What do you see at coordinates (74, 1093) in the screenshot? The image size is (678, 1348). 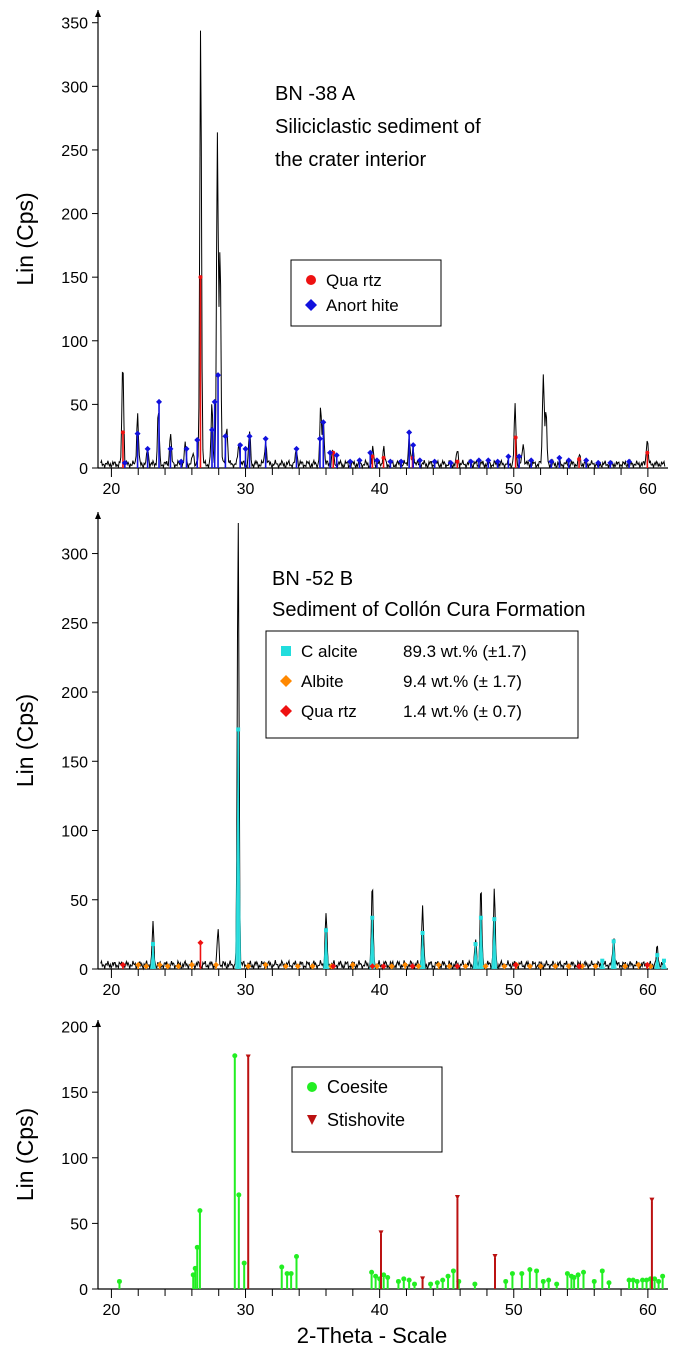 I see `y-tick-label: 150` at bounding box center [74, 1093].